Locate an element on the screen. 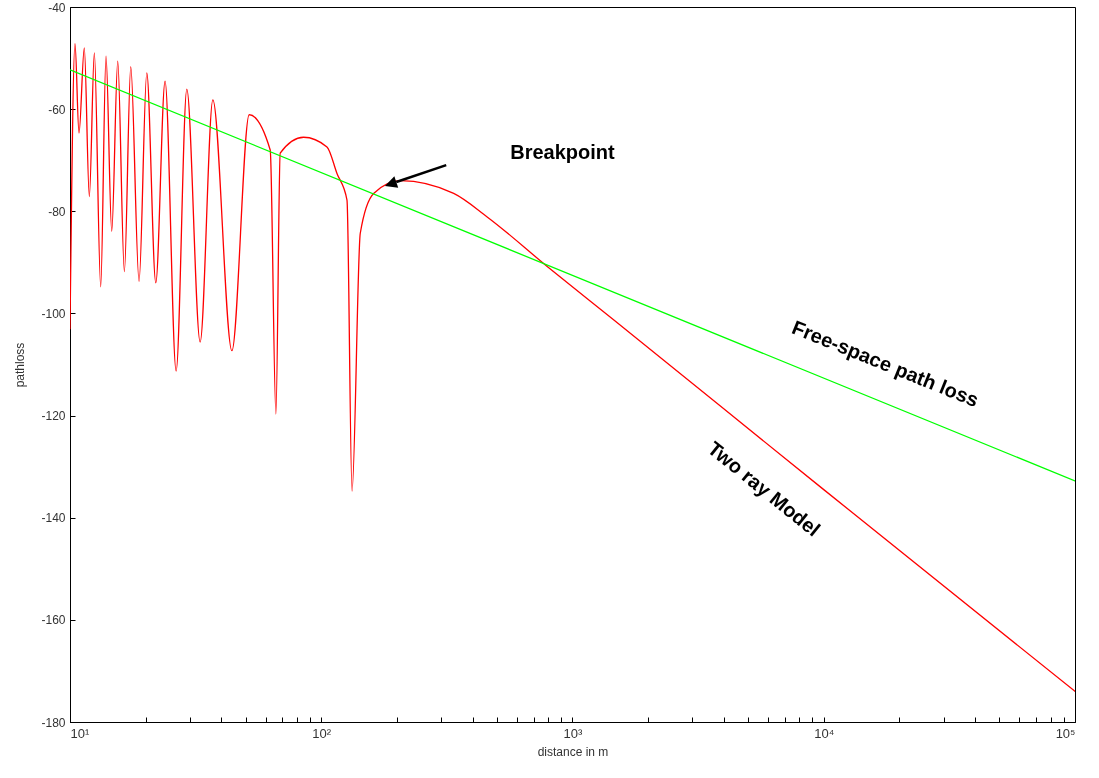 This screenshot has height=778, width=1099. y-tick-label: -100 is located at coordinates (53, 313).